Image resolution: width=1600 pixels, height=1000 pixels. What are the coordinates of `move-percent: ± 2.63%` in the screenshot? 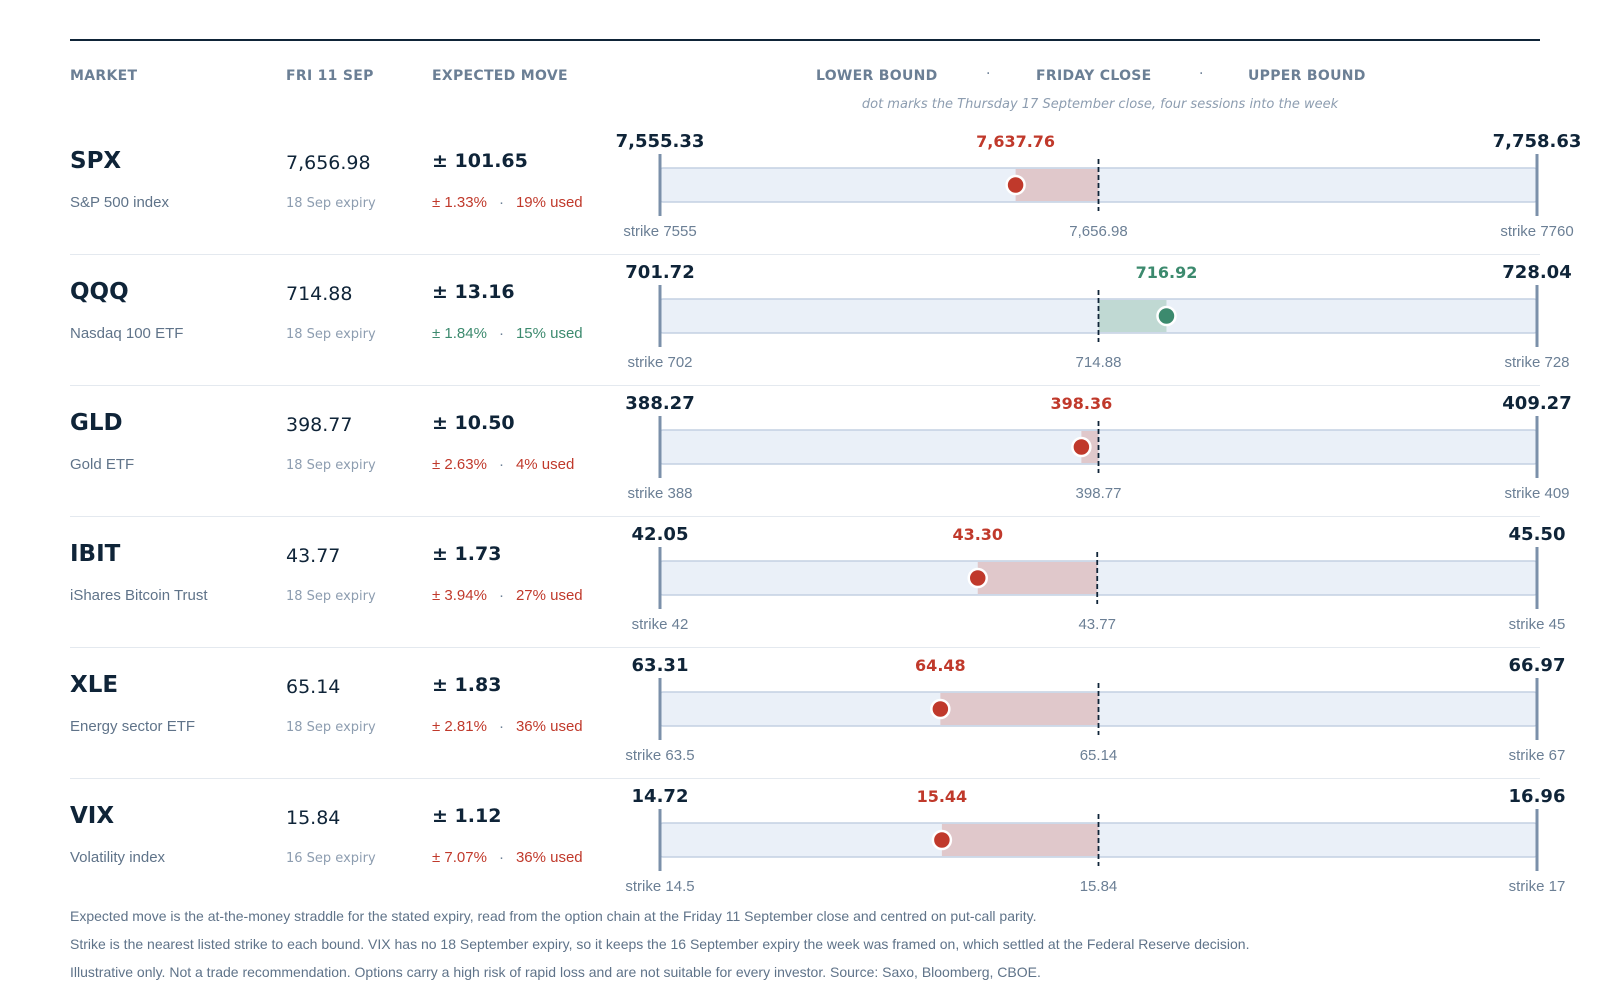 It's located at (459, 464).